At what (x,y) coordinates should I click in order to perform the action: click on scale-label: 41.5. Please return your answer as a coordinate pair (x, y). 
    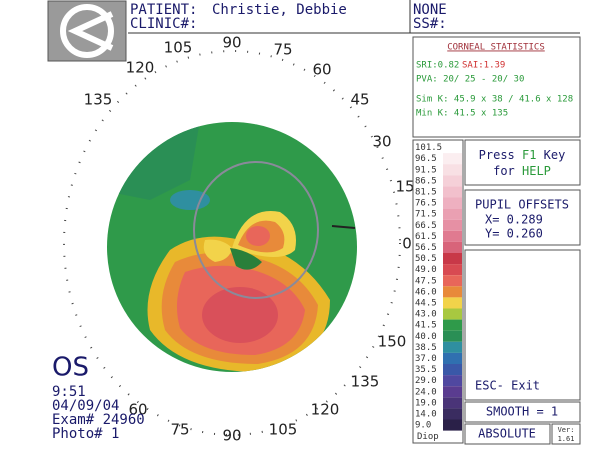
    Looking at the image, I should click on (426, 326).